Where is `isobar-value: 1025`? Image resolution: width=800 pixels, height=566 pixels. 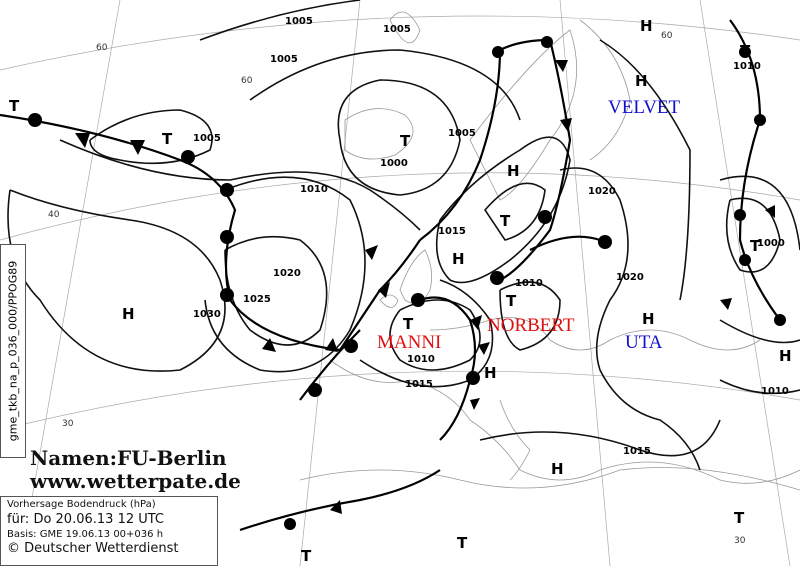
isobar-value: 1025 is located at coordinates (257, 299).